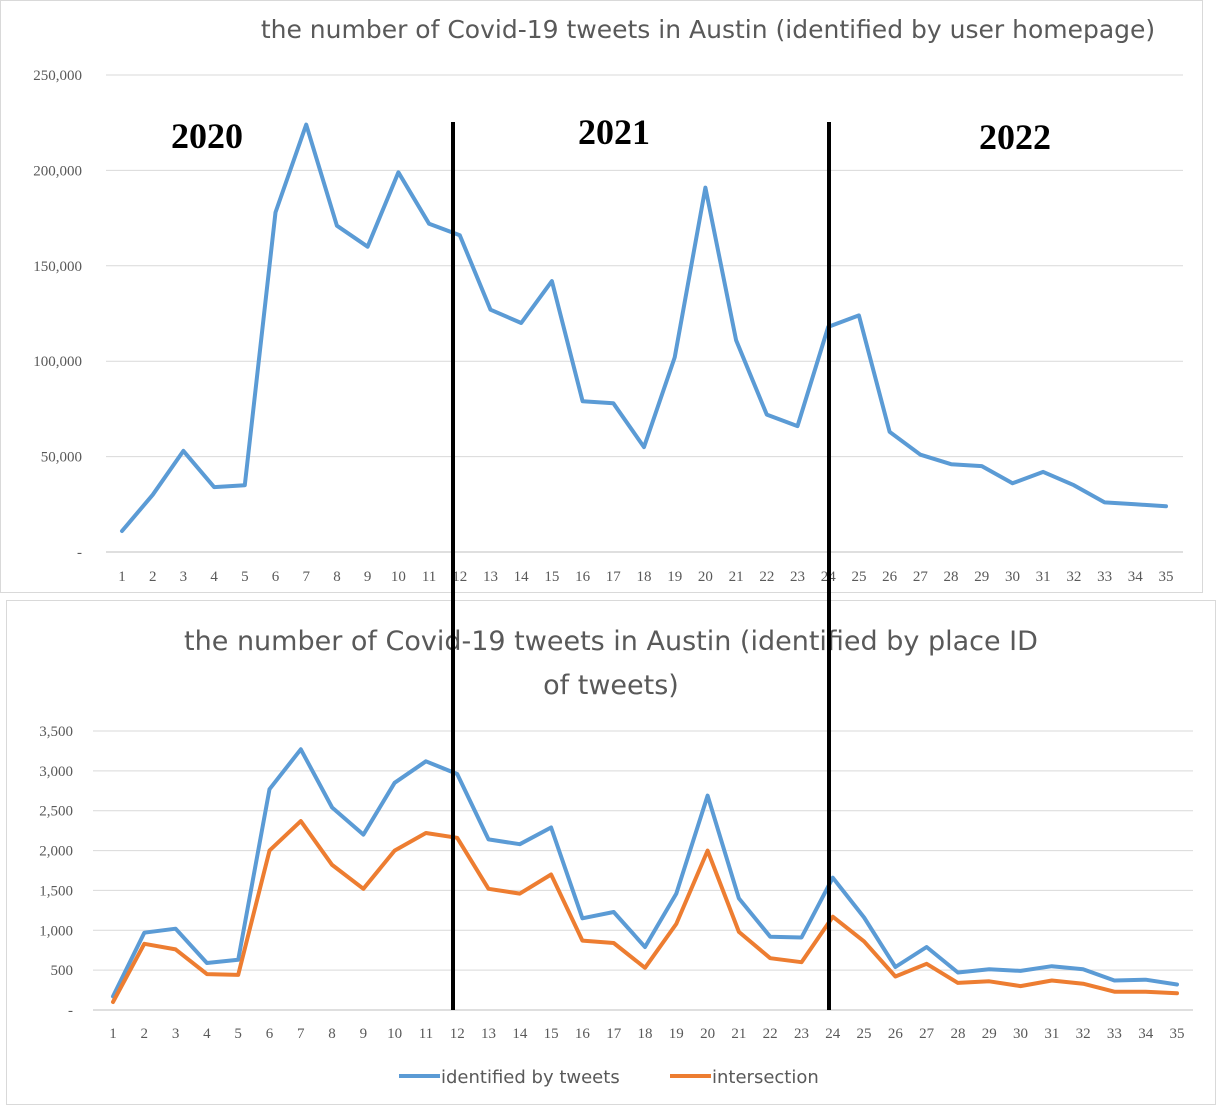 This screenshot has height=1105, width=1216. Describe the element at coordinates (238, 1034) in the screenshot. I see `bottom-x-tick-label: 5` at that location.